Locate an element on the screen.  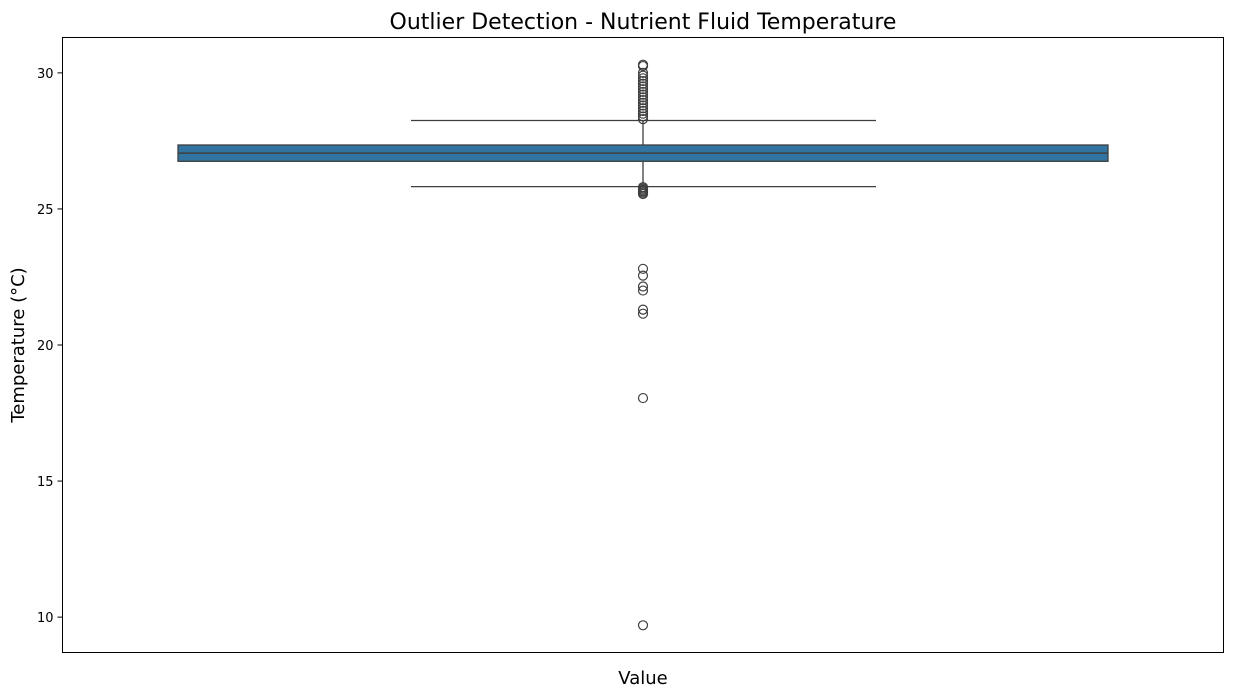
y-tick-label: 15 is located at coordinates (45, 482).